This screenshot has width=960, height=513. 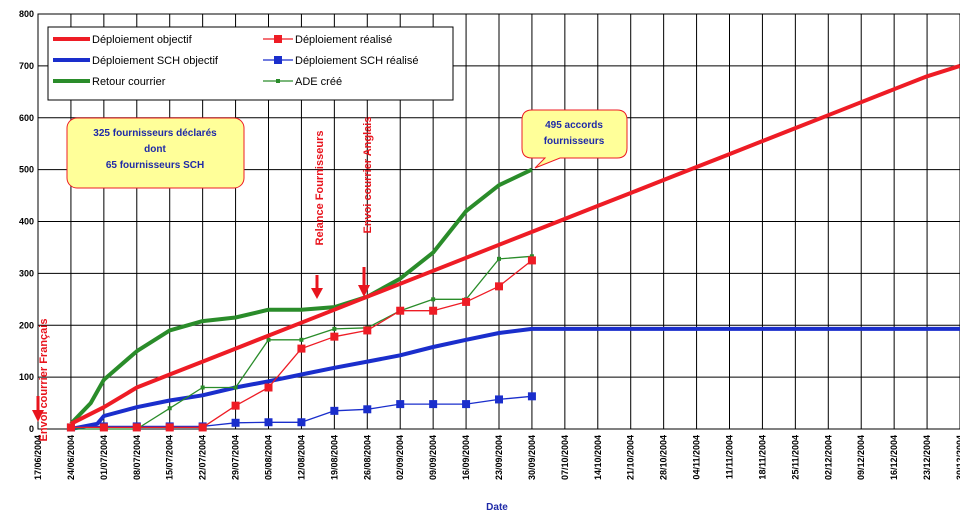 What do you see at coordinates (155, 165) in the screenshot?
I see `callout-declared-line-3: 65 fournisseurs SCH` at bounding box center [155, 165].